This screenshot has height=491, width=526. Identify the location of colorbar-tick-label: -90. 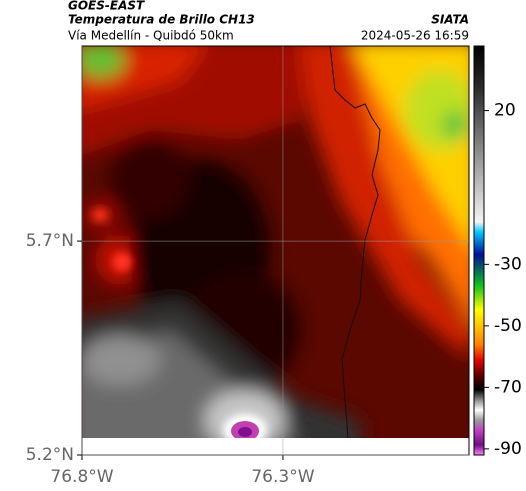
(508, 449).